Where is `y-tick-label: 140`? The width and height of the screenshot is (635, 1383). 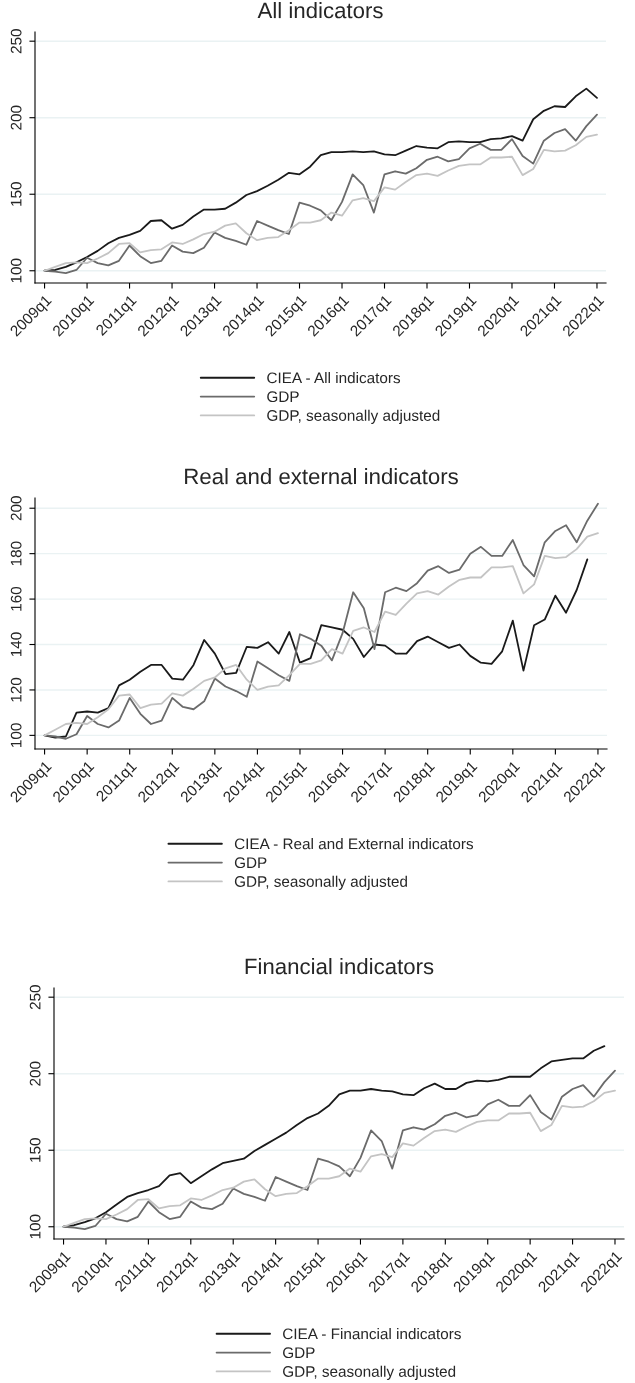
y-tick-label: 140 is located at coordinates (16, 644).